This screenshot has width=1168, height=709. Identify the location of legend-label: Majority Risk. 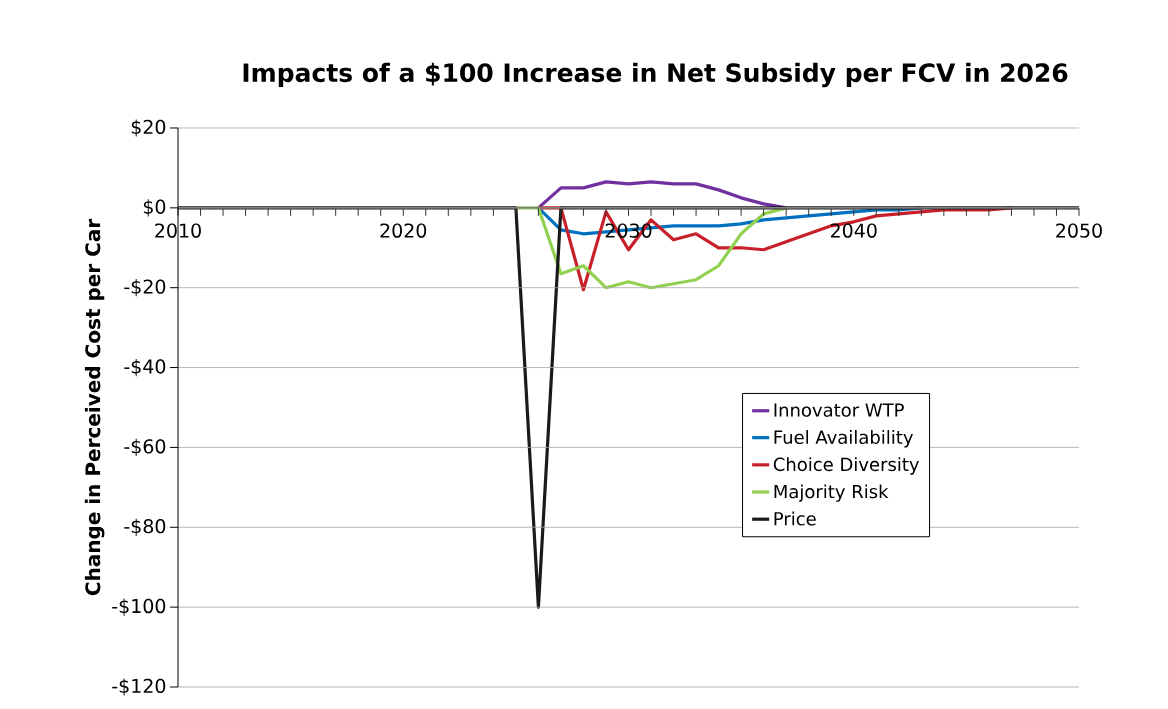
(831, 493).